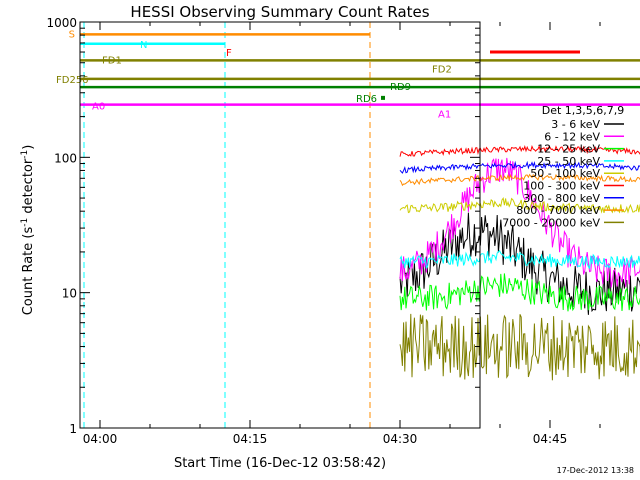 This screenshot has width=640, height=480. Describe the element at coordinates (572, 136) in the screenshot. I see `legend-entry: 6 - 12 keV` at that location.